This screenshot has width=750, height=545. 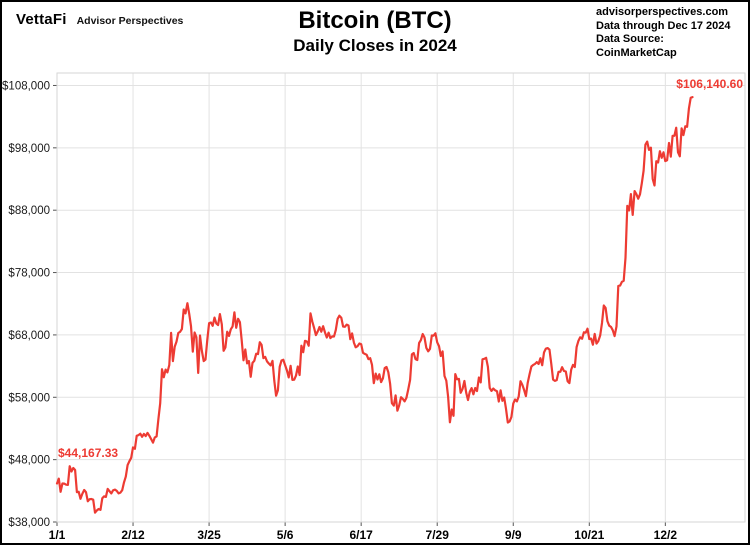 I want to click on source-website: advisorperspectives.com, so click(x=662, y=12).